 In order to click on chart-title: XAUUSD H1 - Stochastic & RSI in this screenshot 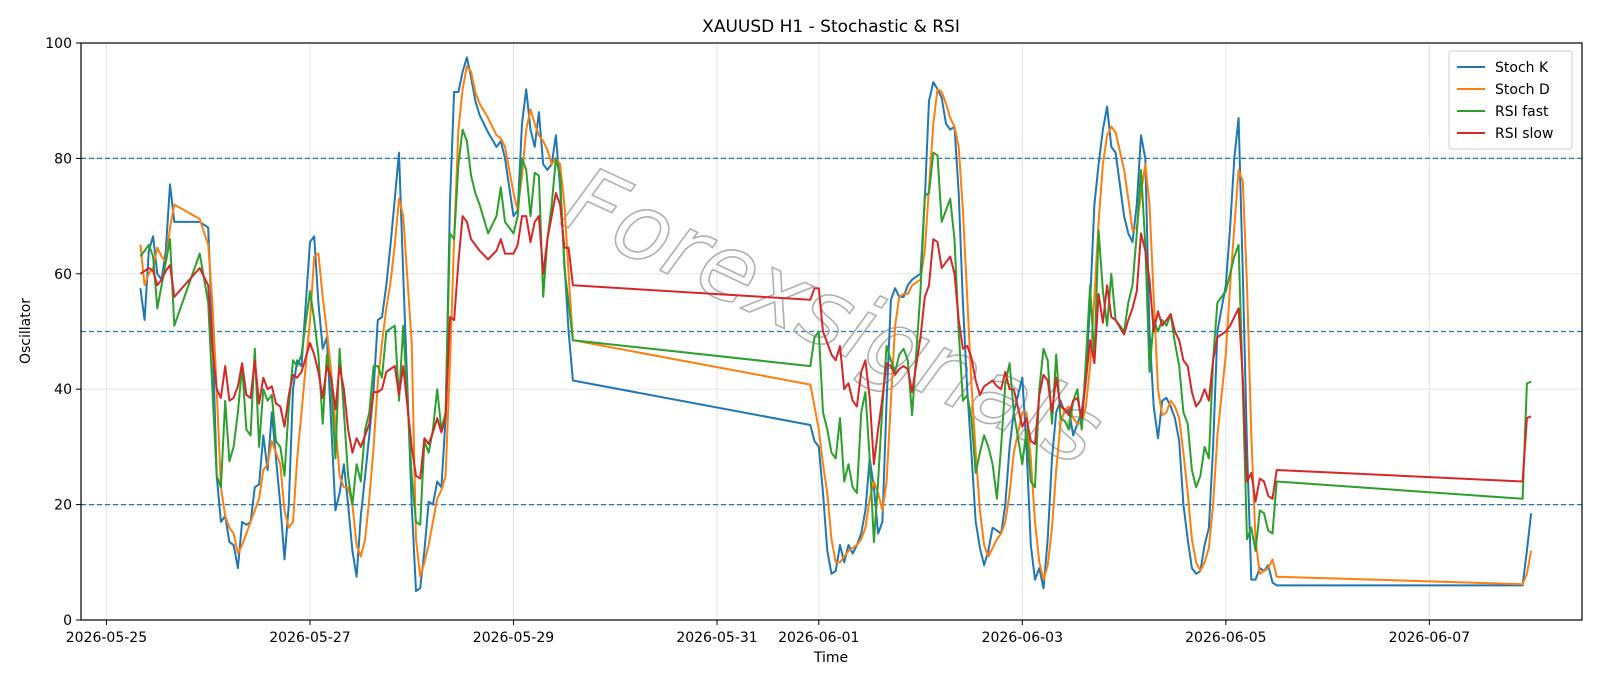, I will do `click(831, 27)`.